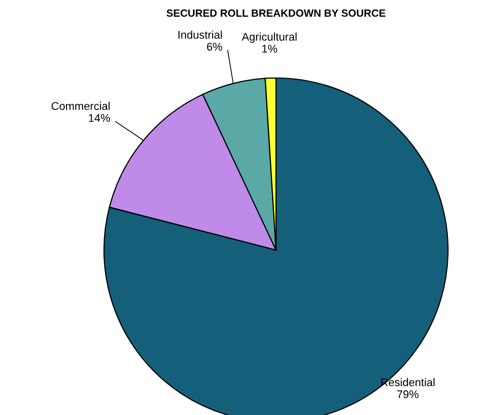 The image size is (485, 415). What do you see at coordinates (276, 13) in the screenshot?
I see `chart-title: SECURED ROLL BREAKDOWN BY SOURCE` at bounding box center [276, 13].